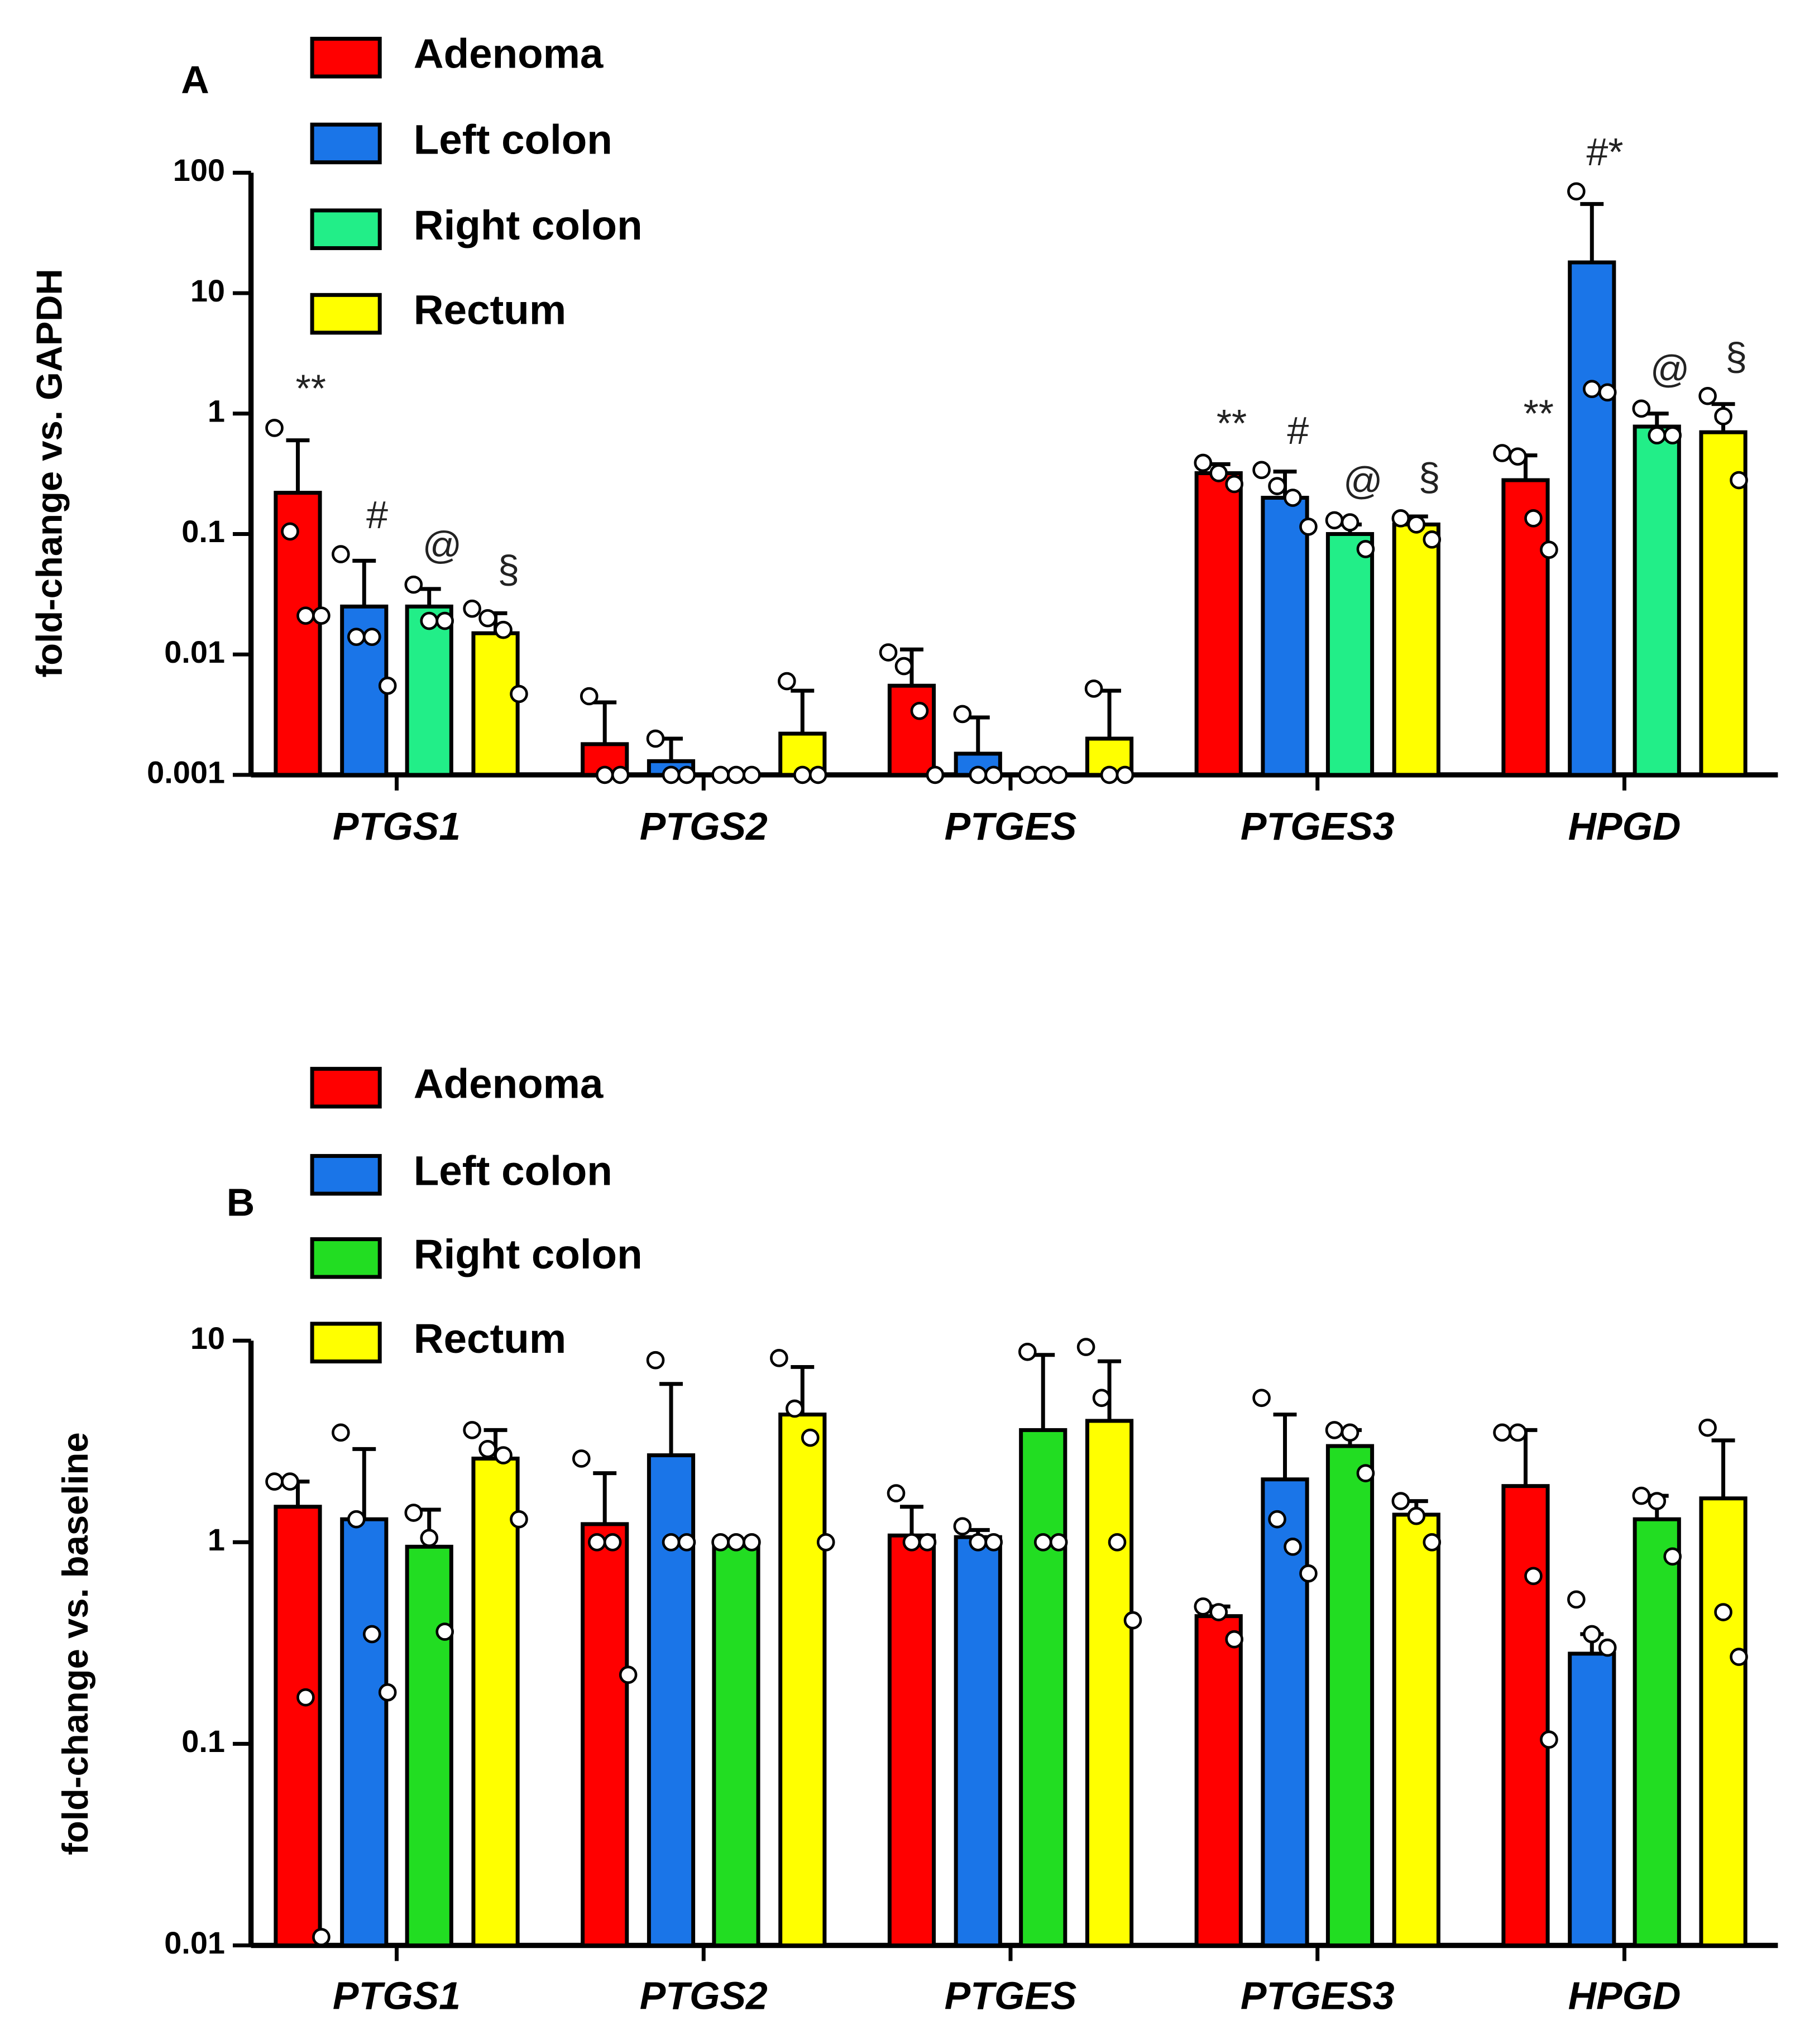  Describe the element at coordinates (75, 1643) in the screenshot. I see `y-axis-label: fold-change vs. baseline` at that location.